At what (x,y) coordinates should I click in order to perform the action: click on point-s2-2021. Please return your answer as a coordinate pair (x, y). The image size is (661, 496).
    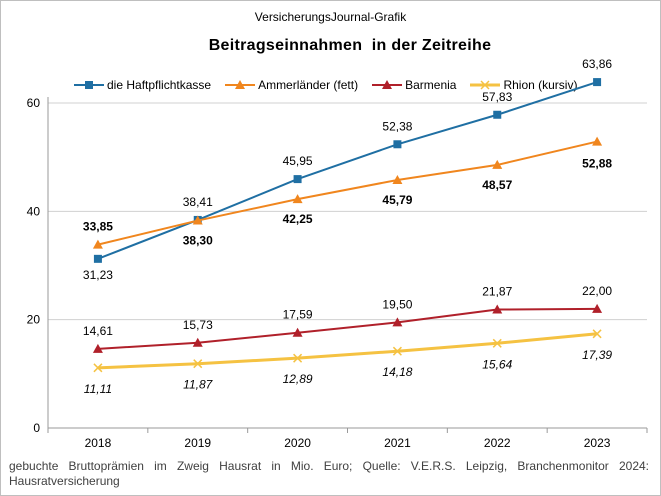
    Looking at the image, I should click on (397, 322).